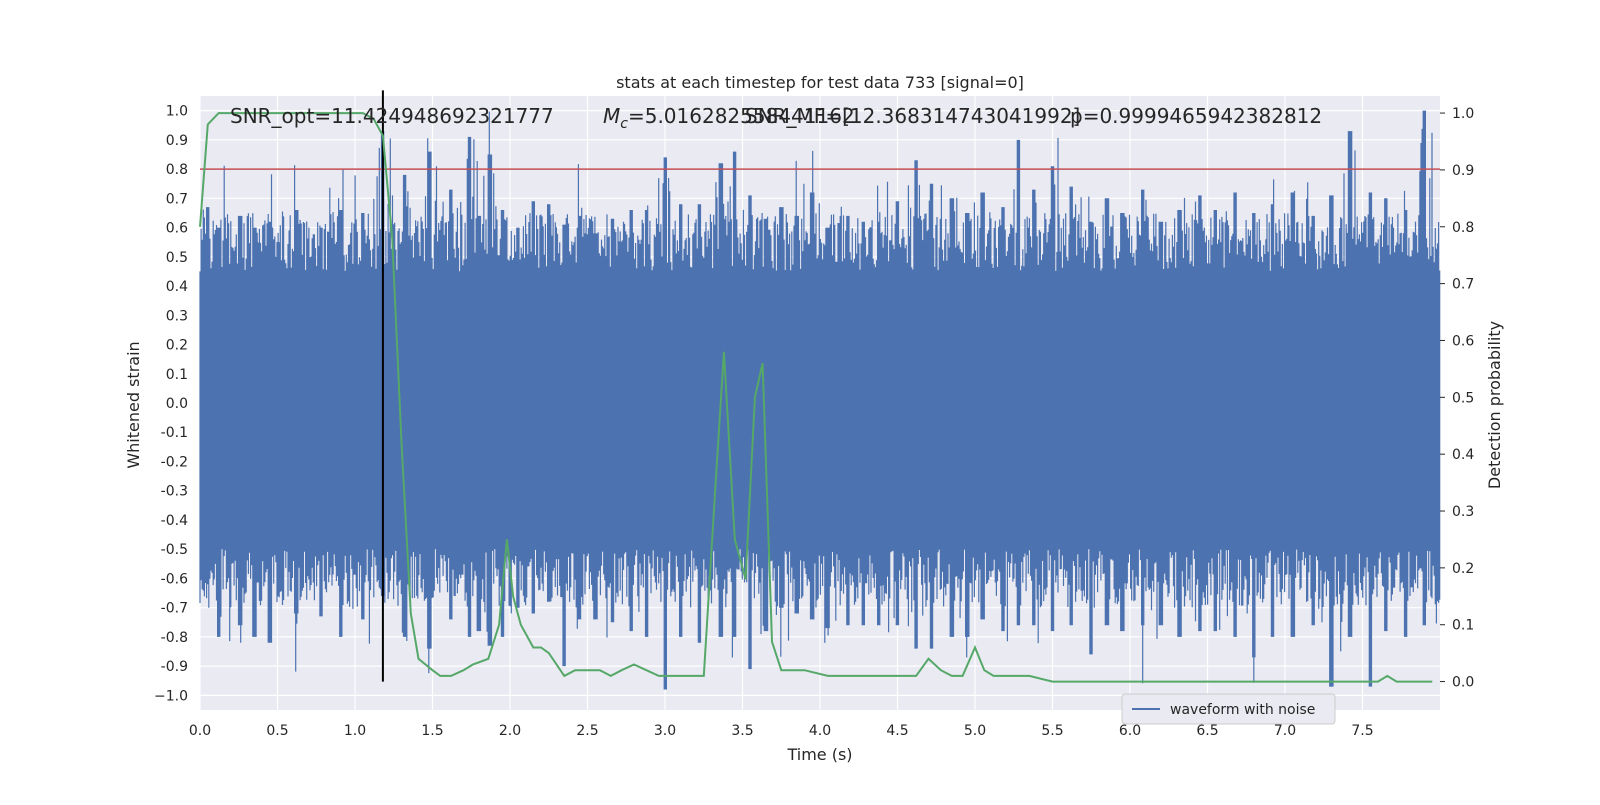 This screenshot has height=805, width=1600. I want to click on y-tick-label: 0.7, so click(177, 199).